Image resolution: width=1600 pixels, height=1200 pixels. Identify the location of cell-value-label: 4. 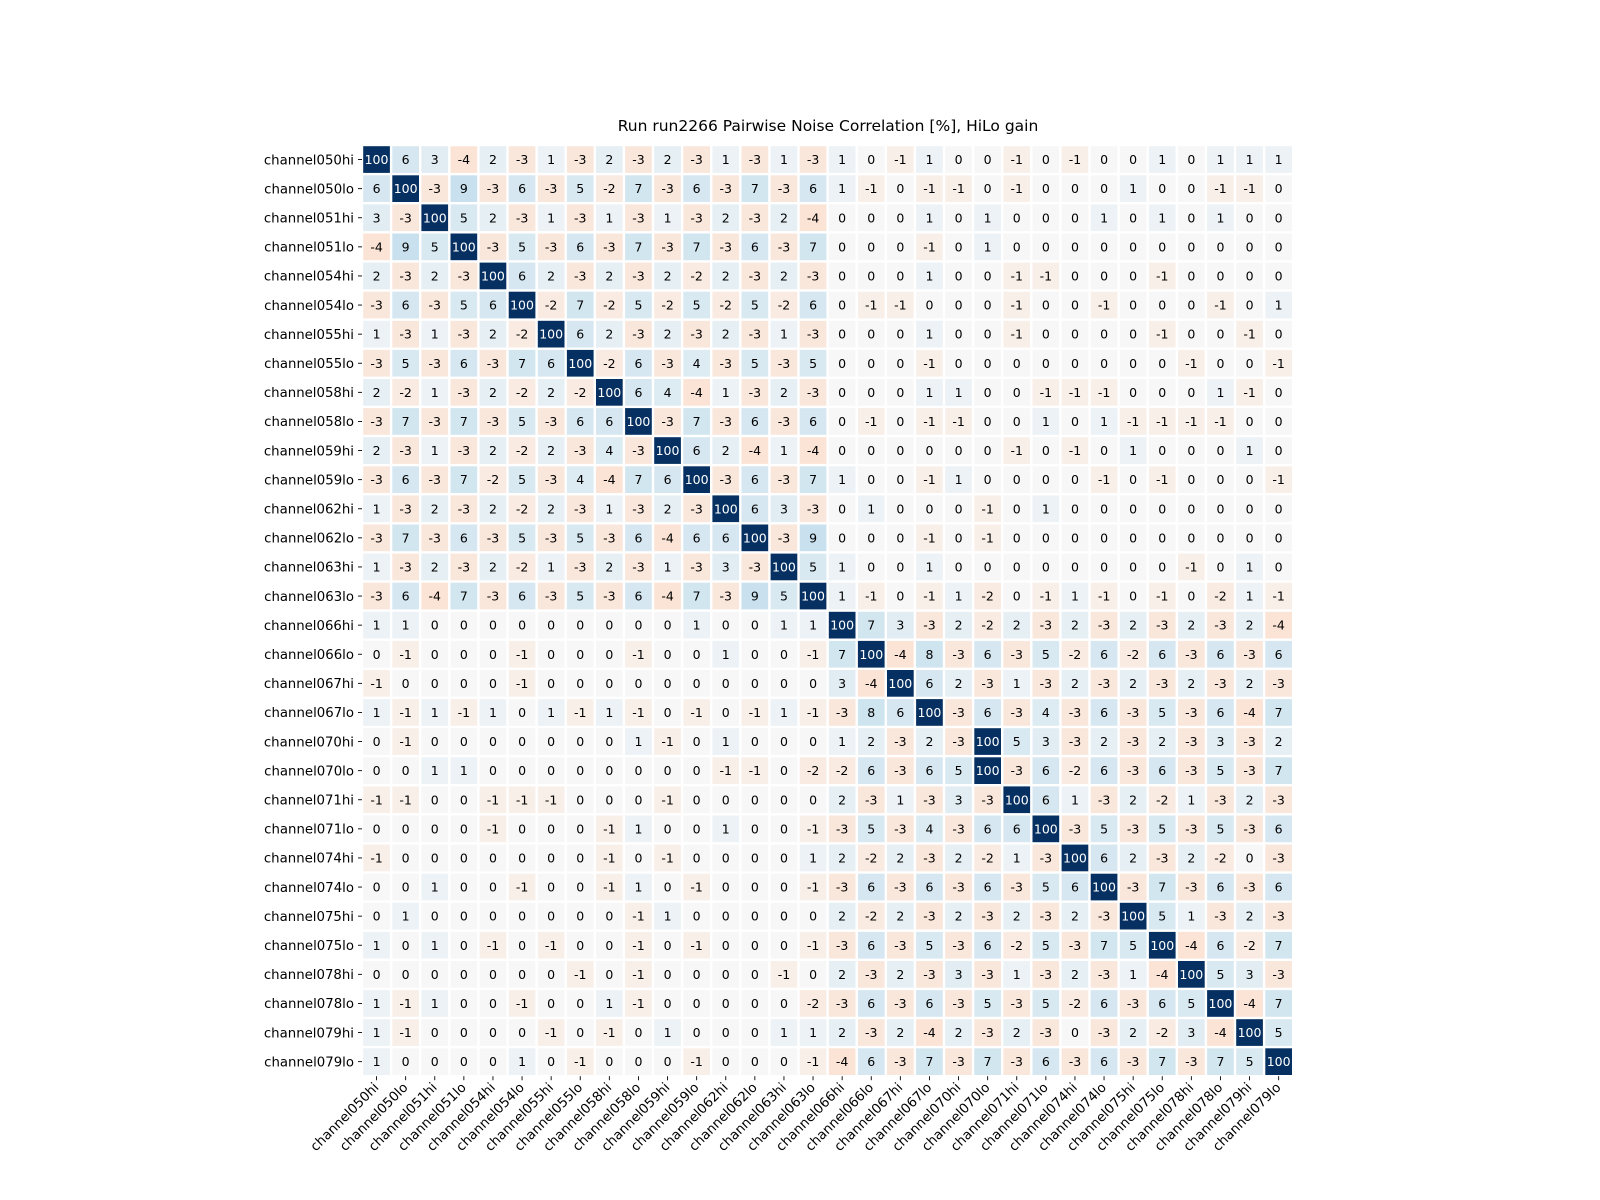
(929, 828).